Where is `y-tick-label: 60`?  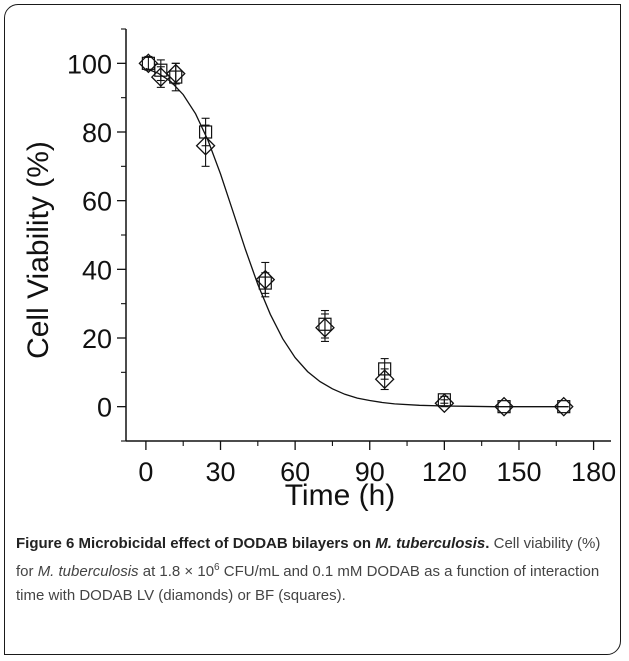 y-tick-label: 60 is located at coordinates (97, 202).